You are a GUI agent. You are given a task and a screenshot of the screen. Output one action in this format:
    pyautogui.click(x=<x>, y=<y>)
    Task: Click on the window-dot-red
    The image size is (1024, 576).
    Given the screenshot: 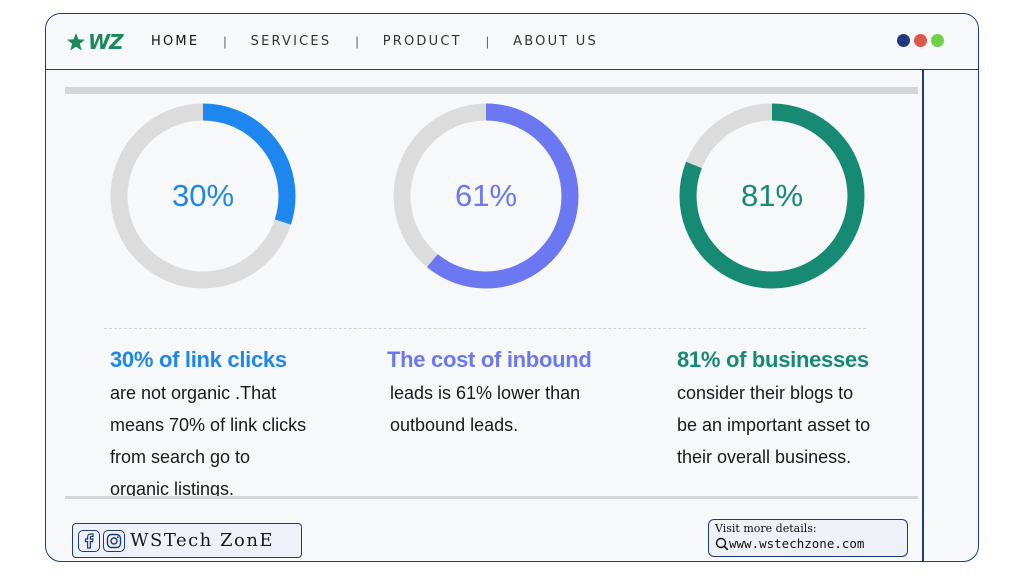 What is the action you would take?
    pyautogui.click(x=920, y=40)
    